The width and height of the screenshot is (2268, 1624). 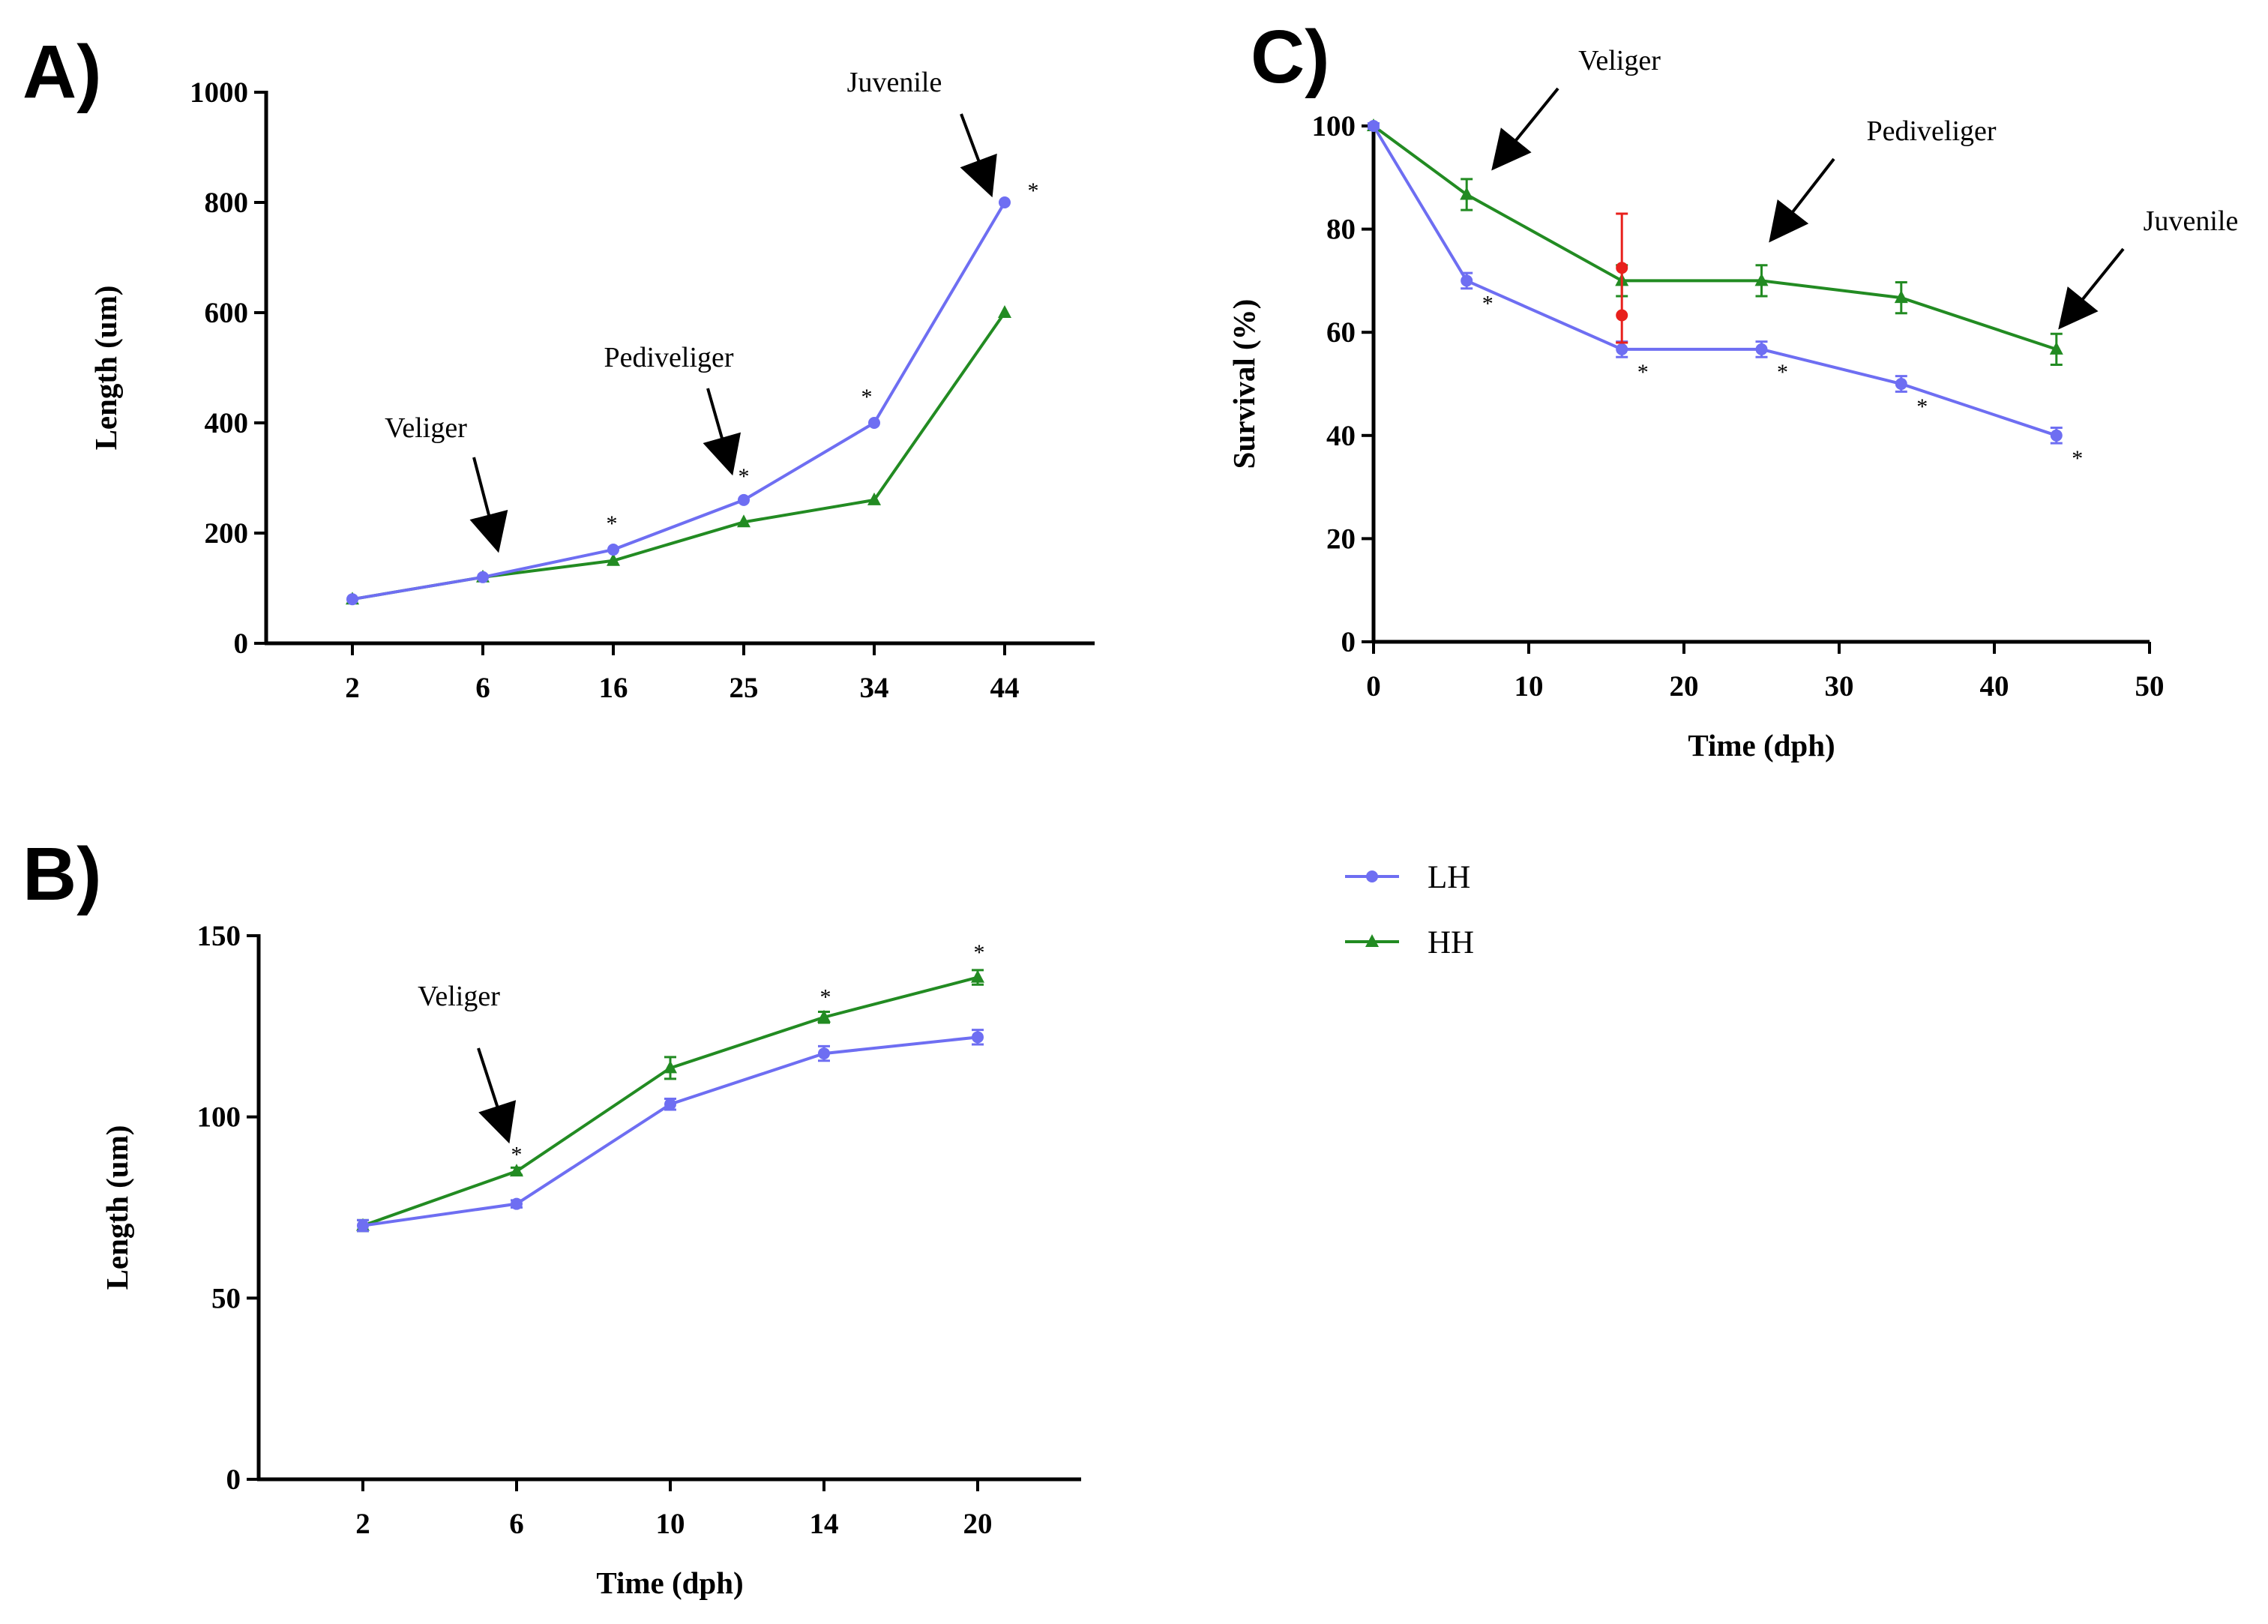 What do you see at coordinates (1449, 877) in the screenshot?
I see `legend-label-lh: LH` at bounding box center [1449, 877].